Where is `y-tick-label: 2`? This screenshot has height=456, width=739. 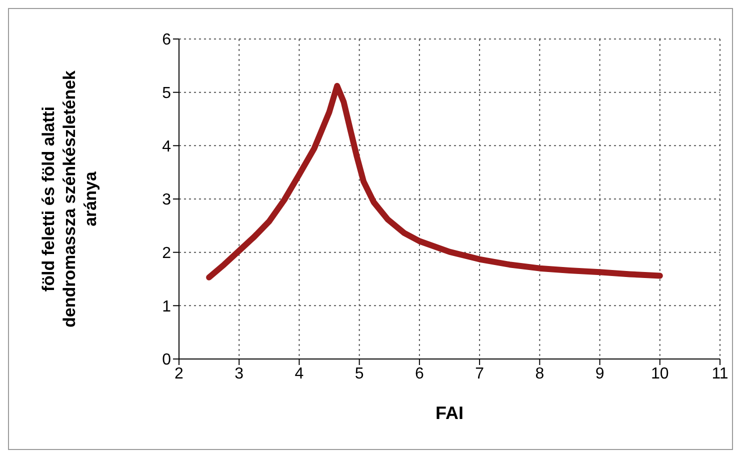 y-tick-label: 2 is located at coordinates (167, 253).